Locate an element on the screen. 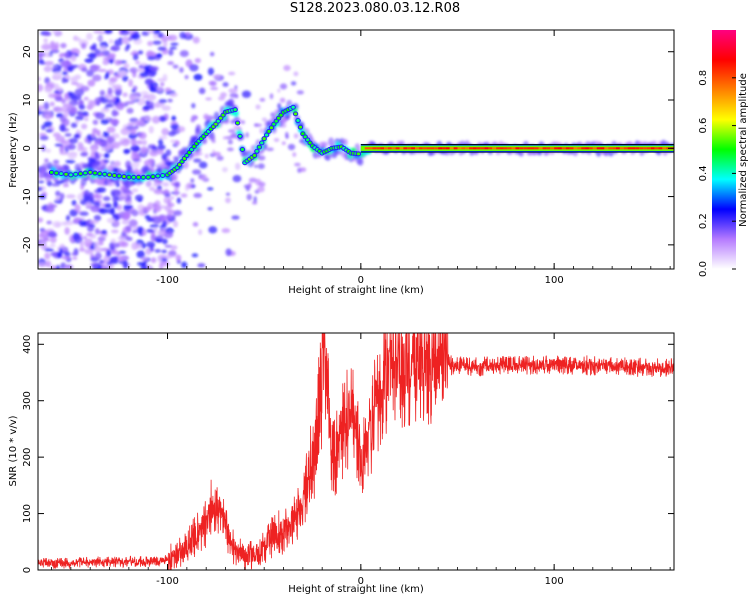 Image resolution: width=750 pixels, height=600 pixels. spectrogram-y-tick-label: -20 is located at coordinates (27, 245).